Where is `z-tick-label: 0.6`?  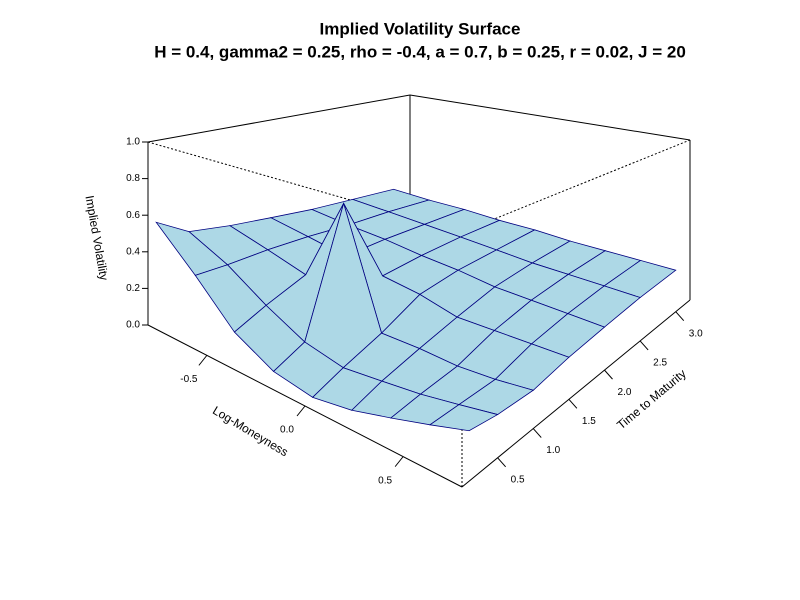 z-tick-label: 0.6 is located at coordinates (133, 215).